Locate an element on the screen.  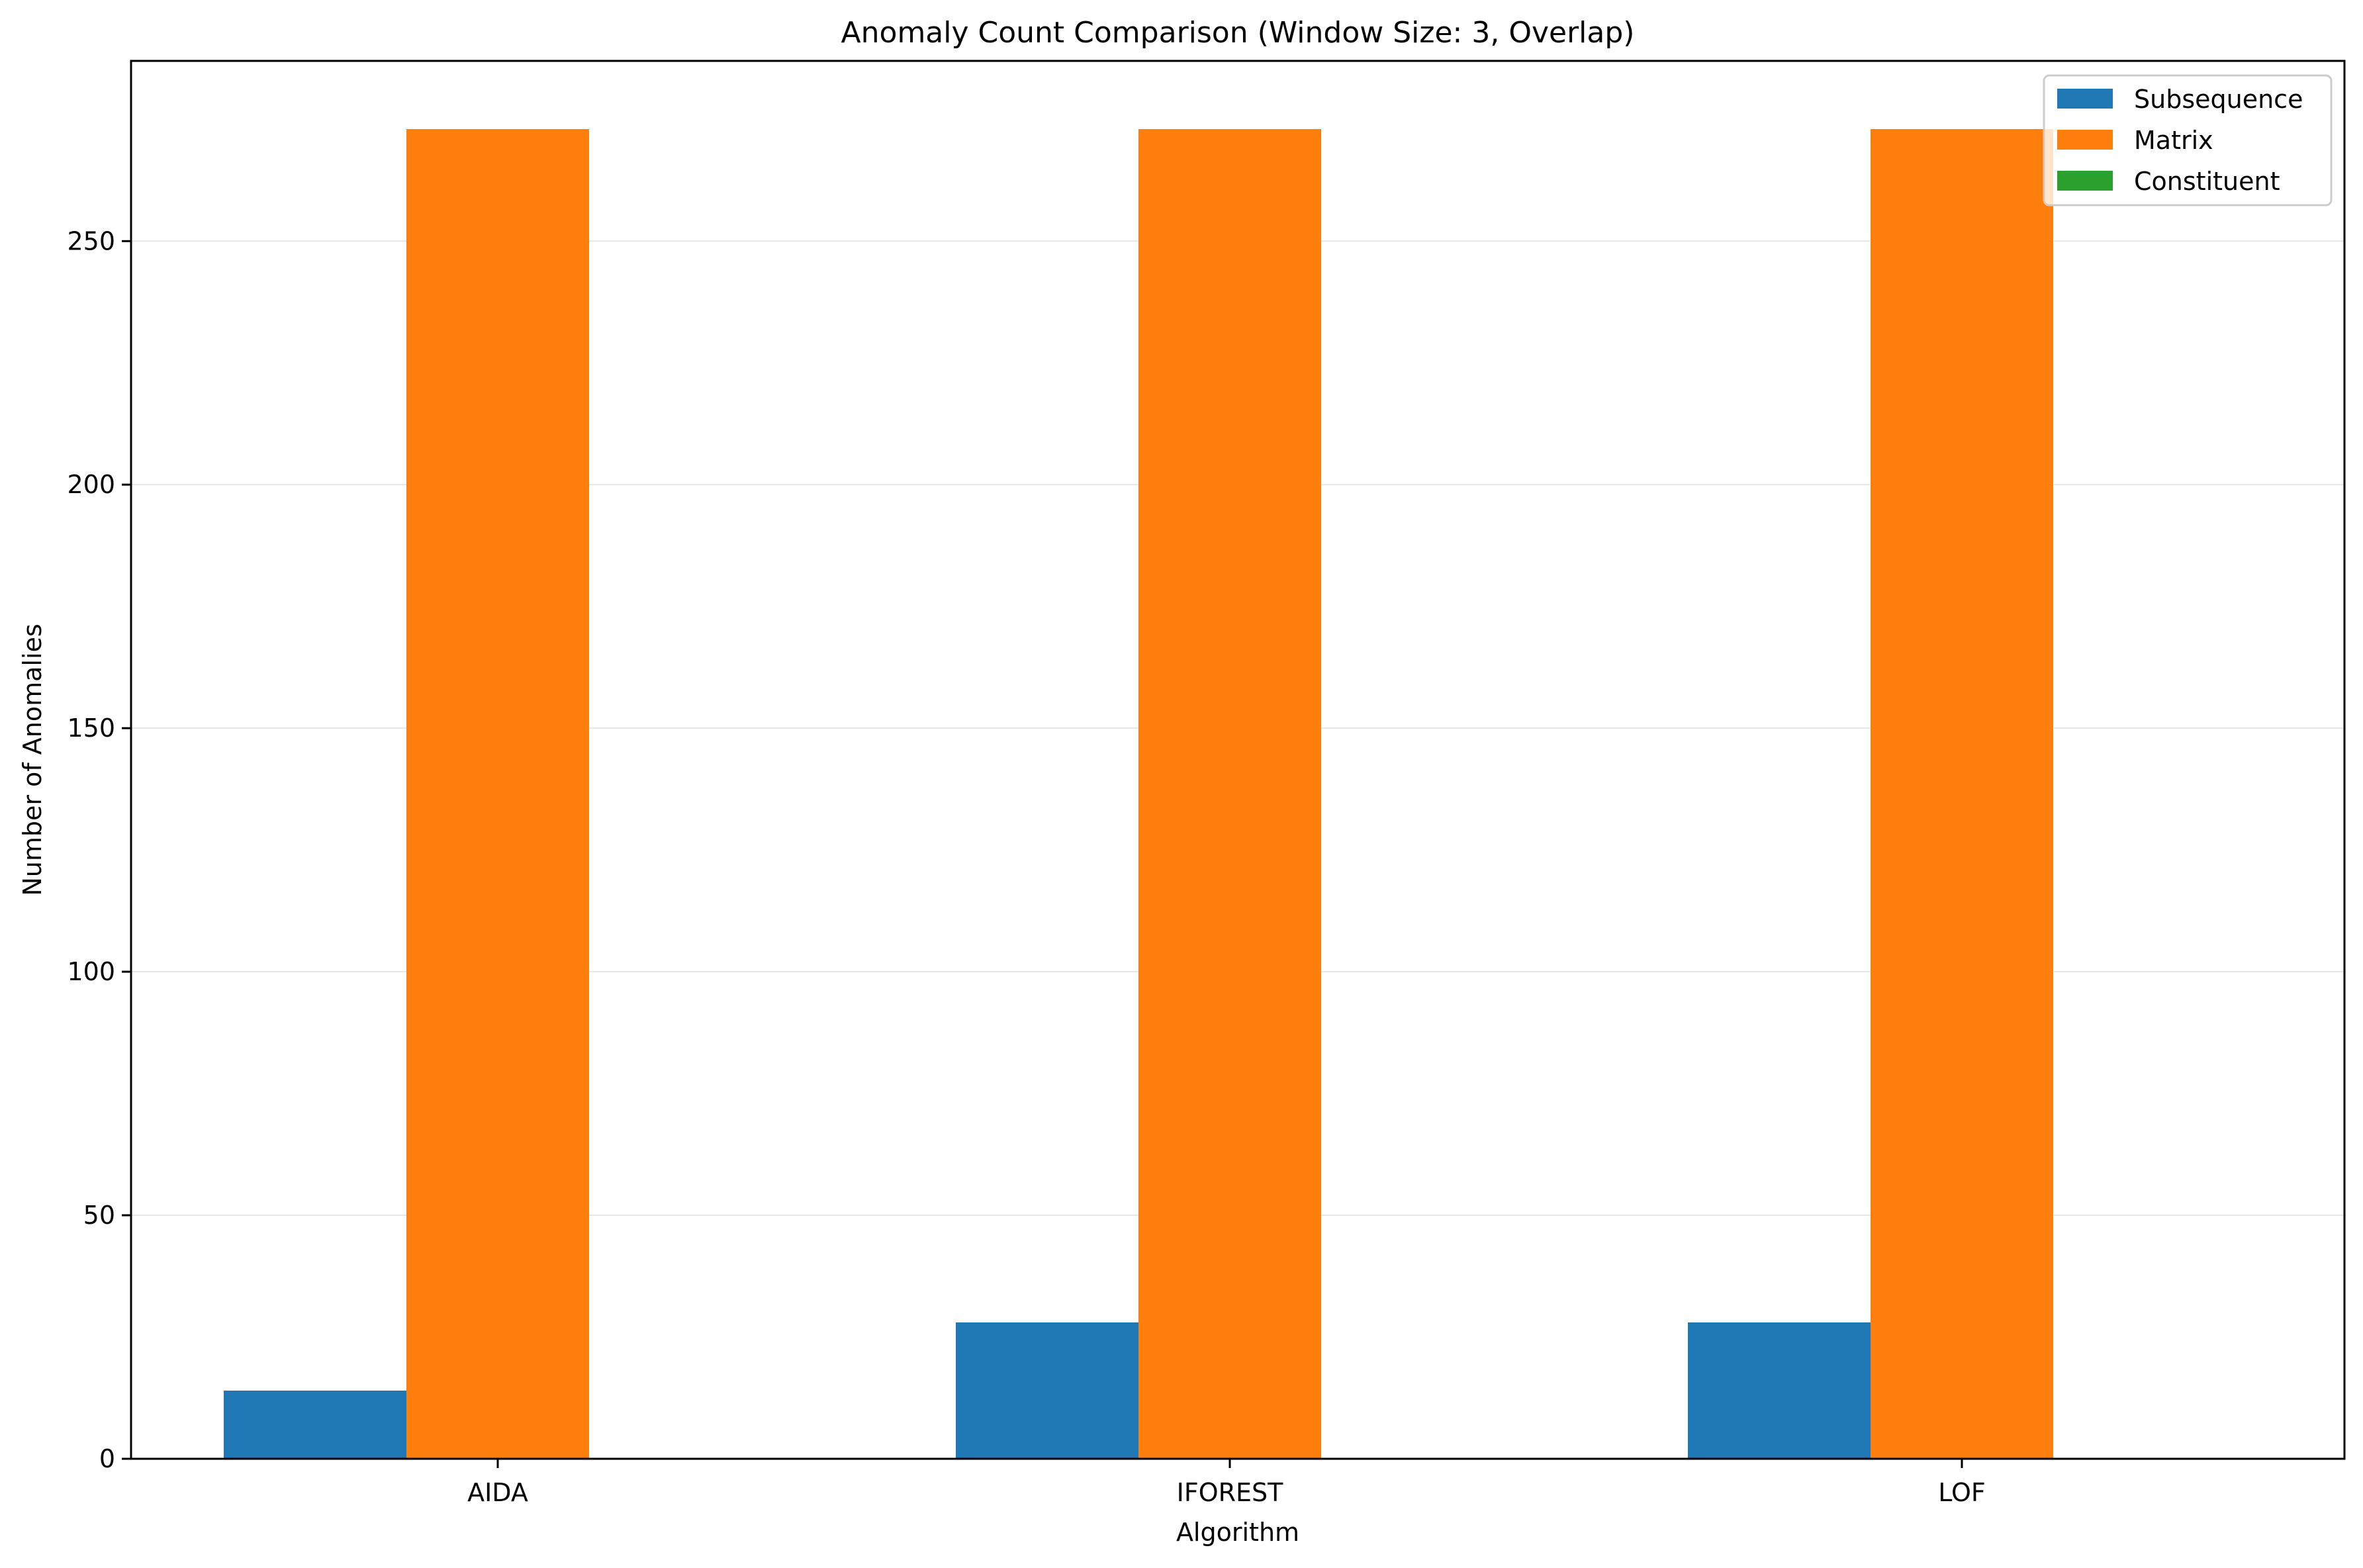
bar-subsequence-aida is located at coordinates (315, 1424).